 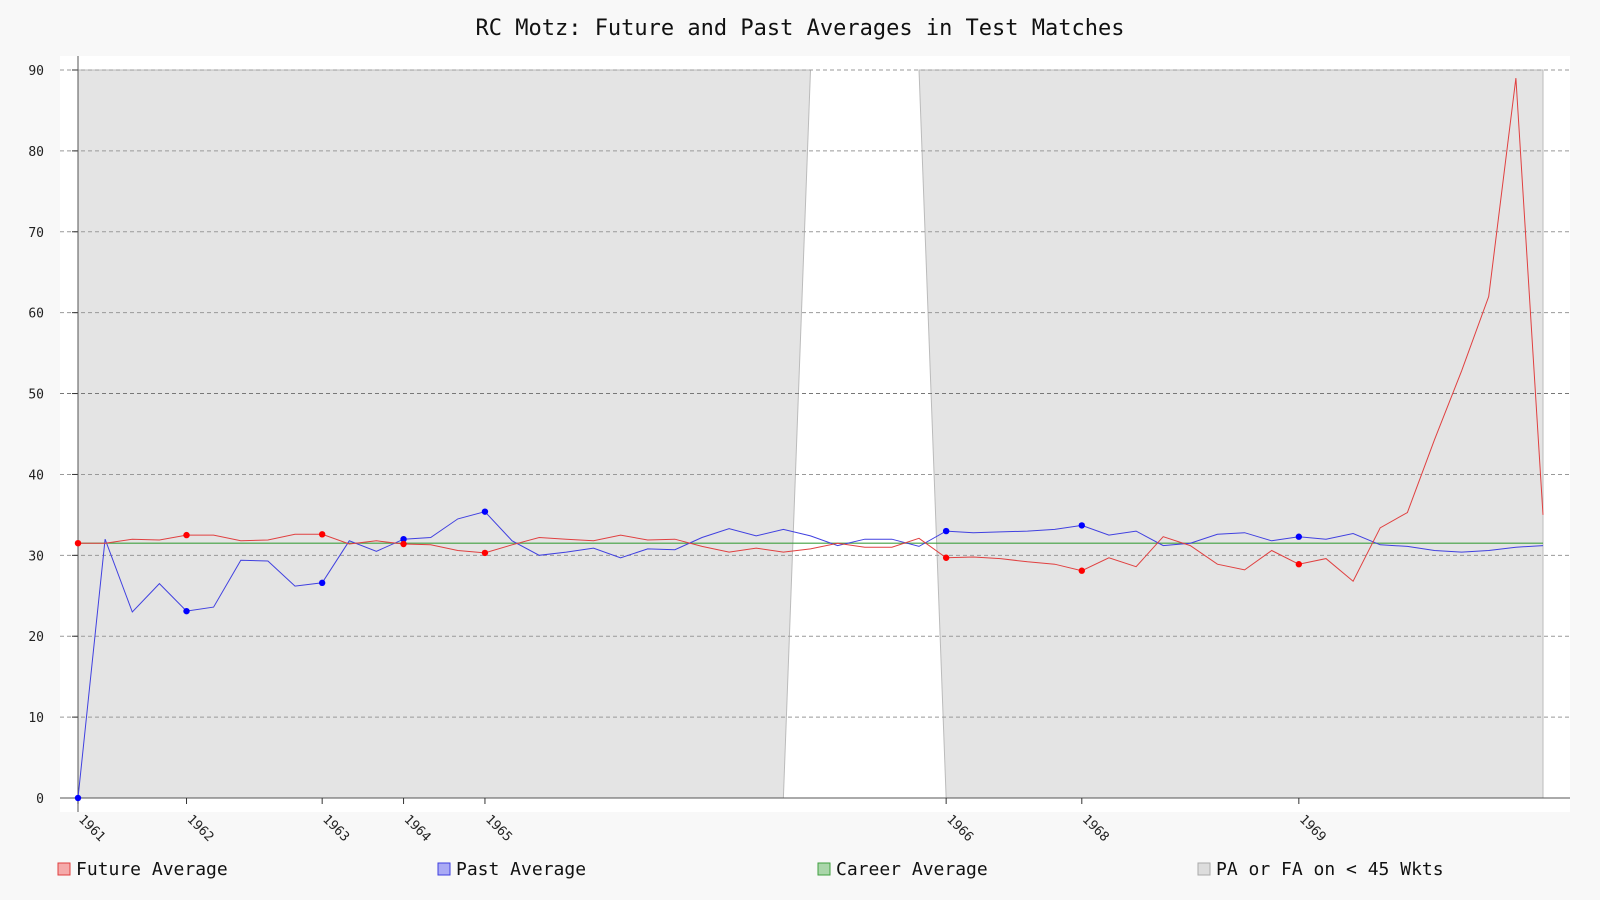 I want to click on y-tick-label: 60, so click(x=36, y=314).